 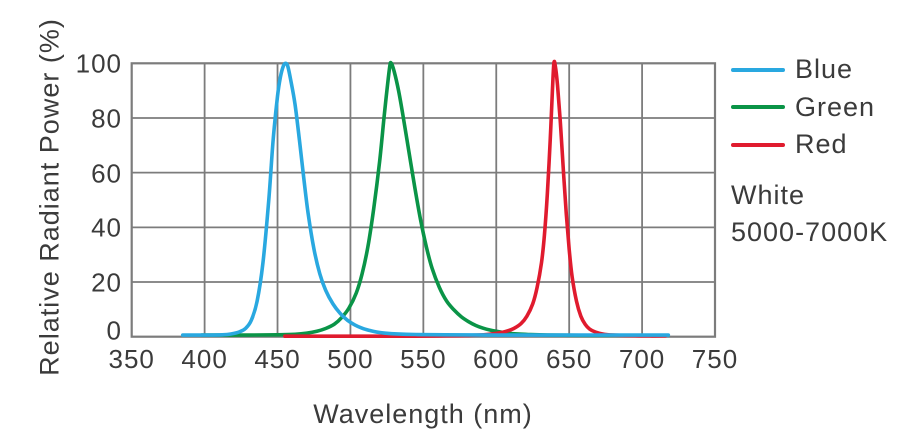 I want to click on x-axis-title: Wavelength (nm), so click(x=423, y=414).